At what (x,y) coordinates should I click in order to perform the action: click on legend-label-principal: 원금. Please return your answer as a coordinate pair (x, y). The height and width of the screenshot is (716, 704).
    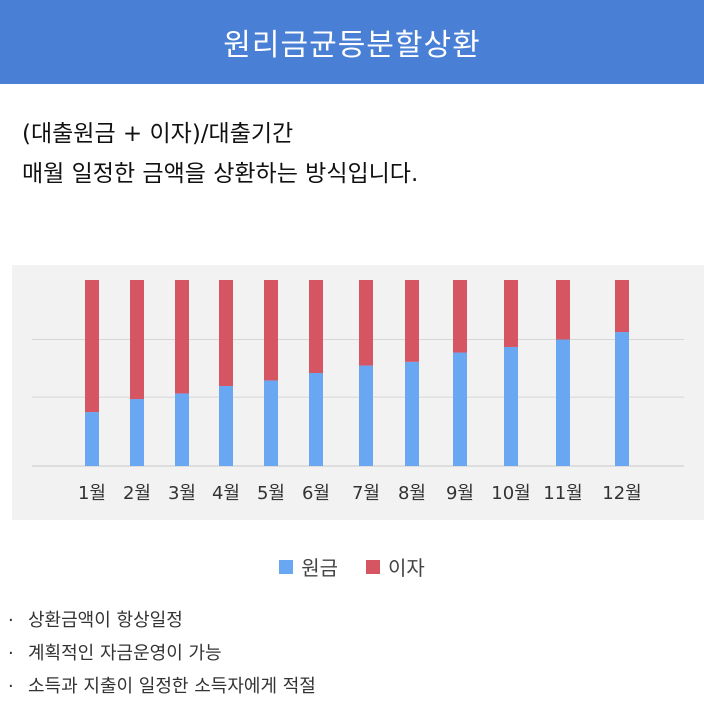
    Looking at the image, I should click on (319, 568).